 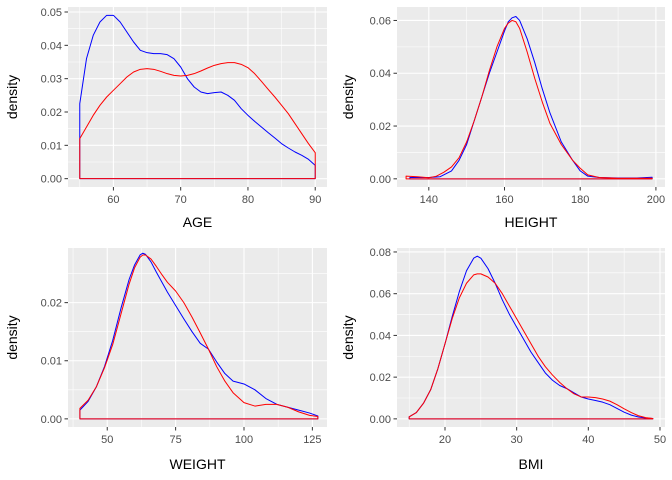 What do you see at coordinates (51, 80) in the screenshot?
I see `y-tick-label: 0.03` at bounding box center [51, 80].